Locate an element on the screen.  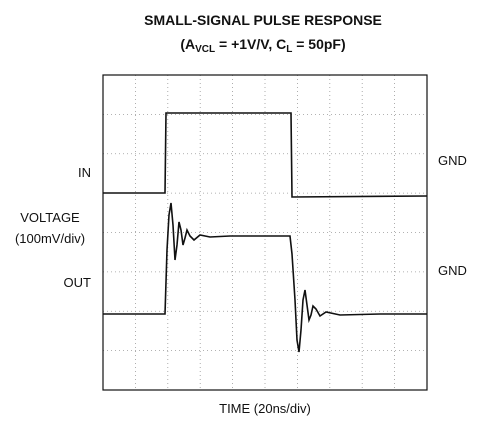
voltage-scale-label: (100mV/div) is located at coordinates (50, 238).